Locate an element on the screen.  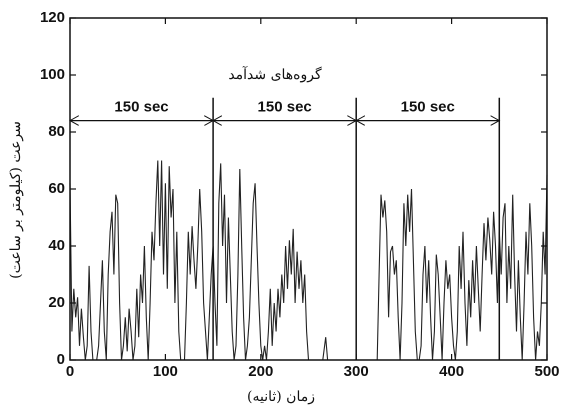
y-tick-label: 40 is located at coordinates (56, 245).